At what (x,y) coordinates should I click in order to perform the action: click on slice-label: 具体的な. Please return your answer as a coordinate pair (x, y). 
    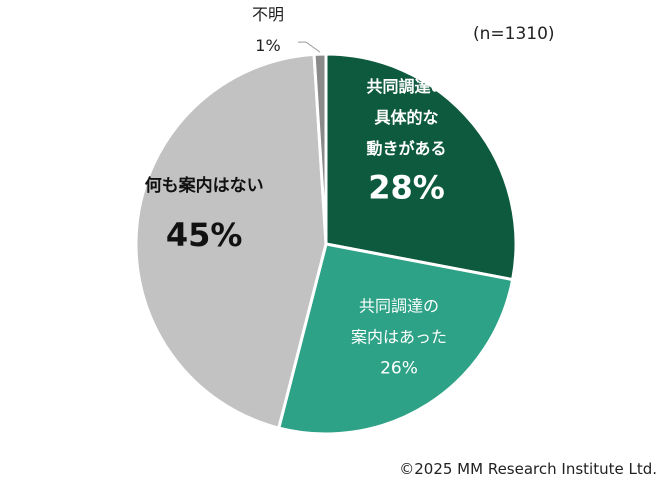
    Looking at the image, I should click on (406, 117).